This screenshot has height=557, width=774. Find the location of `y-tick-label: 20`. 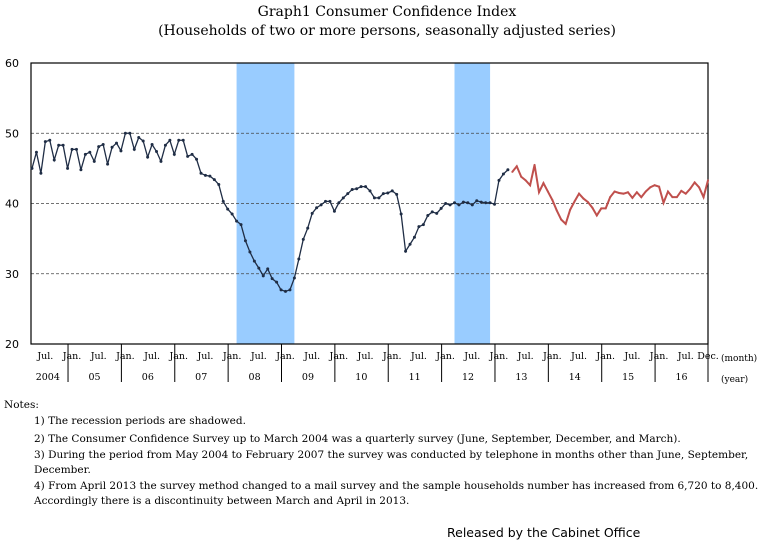

y-tick-label: 20 is located at coordinates (12, 344).